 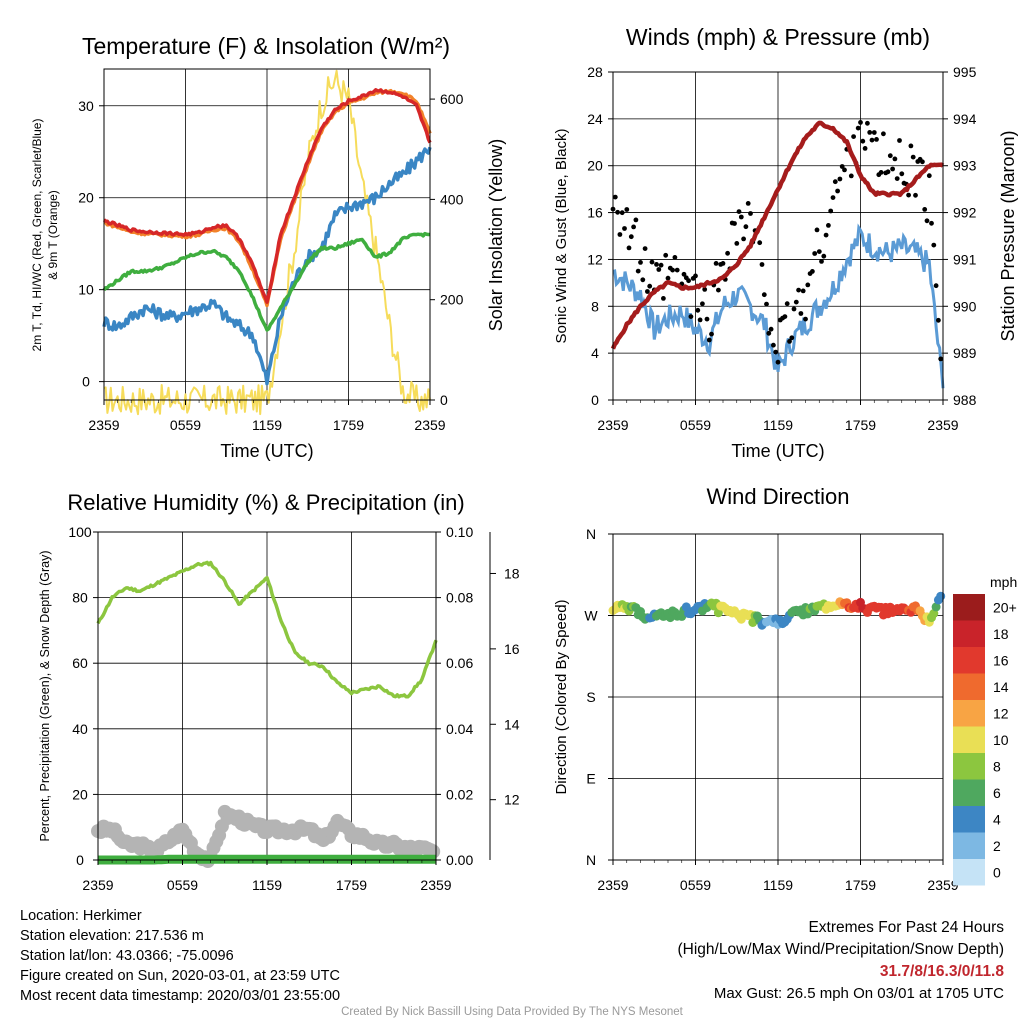 I want to click on y3-tick-label: 16, so click(x=512, y=649).